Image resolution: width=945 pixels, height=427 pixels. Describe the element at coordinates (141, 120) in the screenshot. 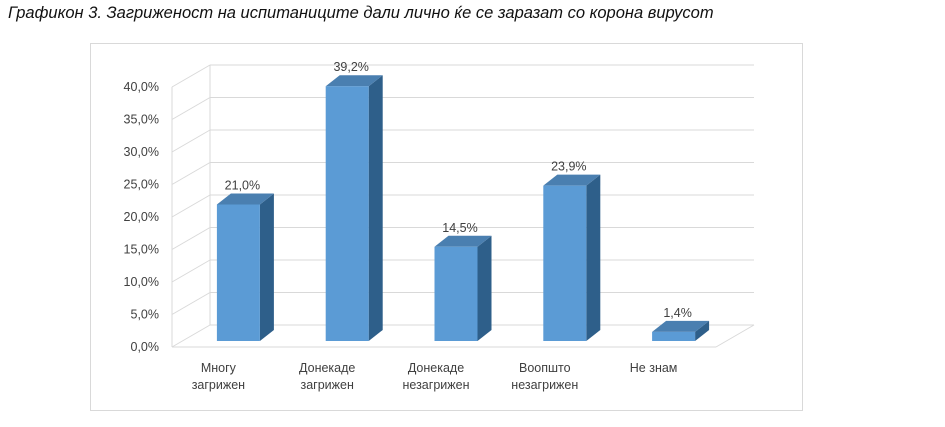

I see `y-tick-label: 35,0%` at that location.